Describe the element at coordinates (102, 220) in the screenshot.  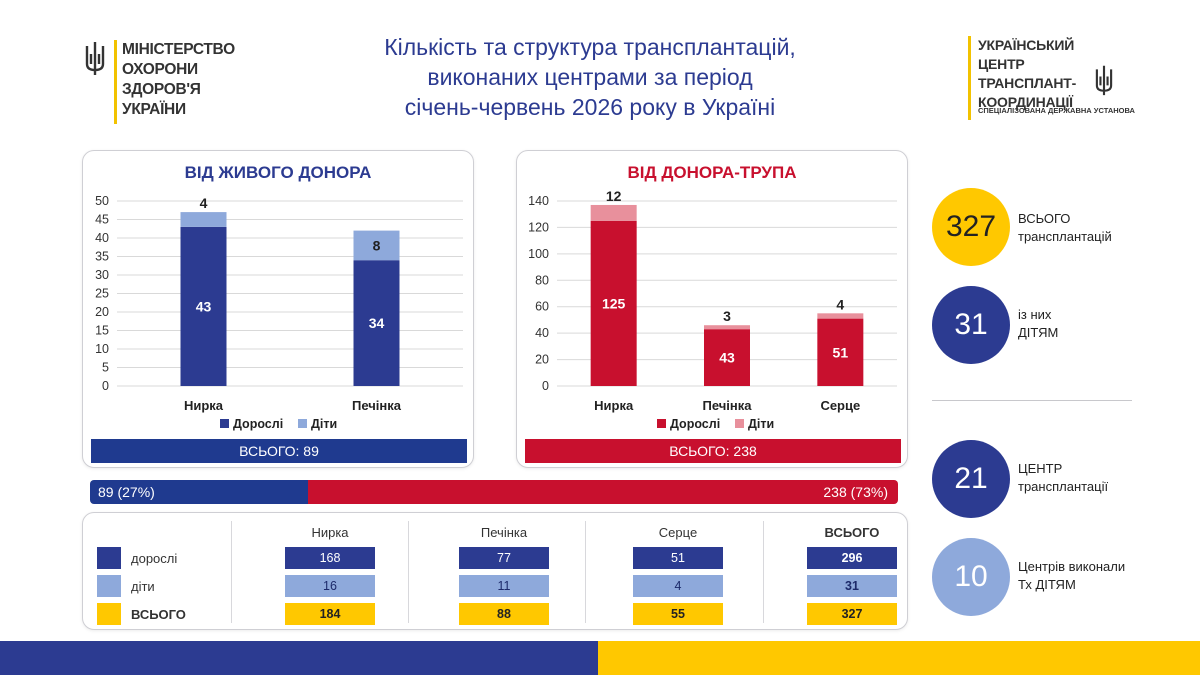
I see `y-tick-label: 45` at that location.